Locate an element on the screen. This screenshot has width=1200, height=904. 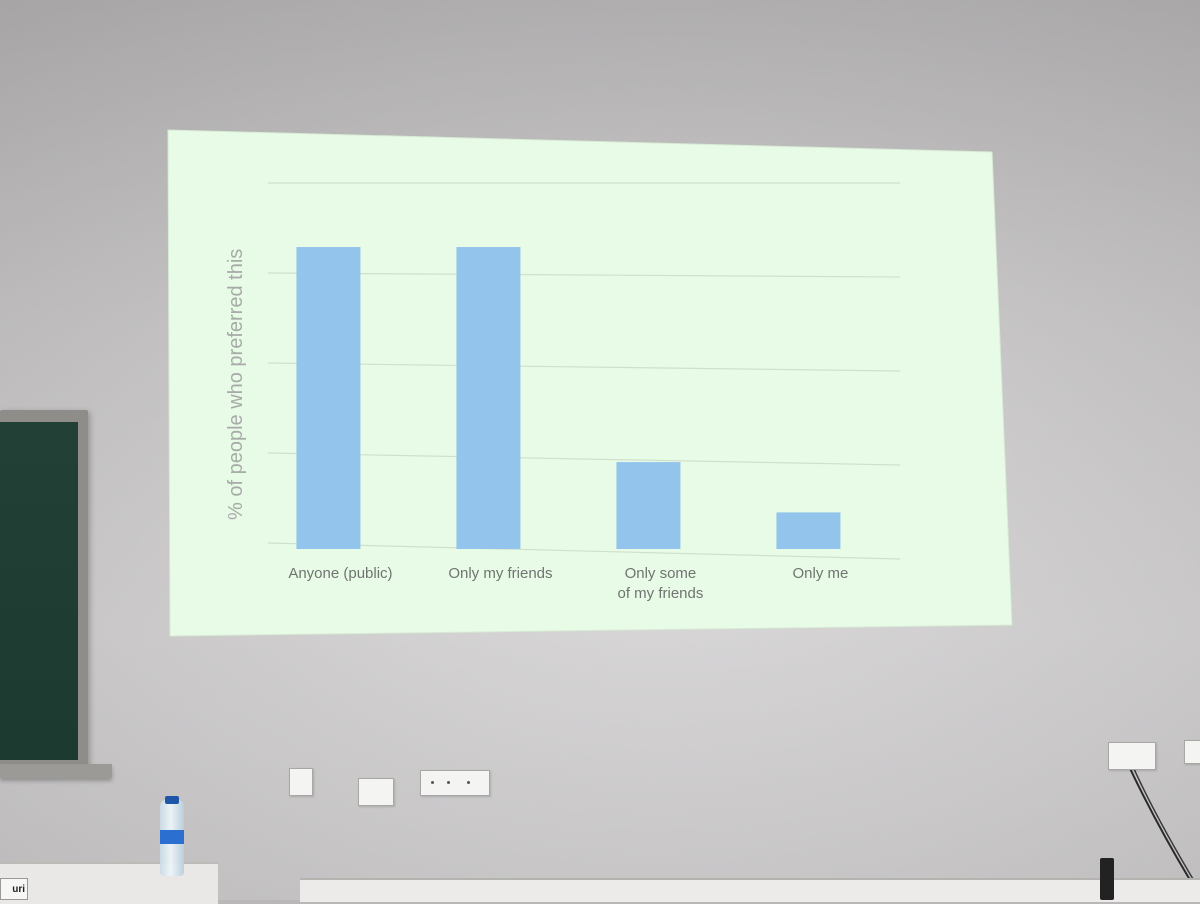
tripod-leg is located at coordinates (1107, 879).